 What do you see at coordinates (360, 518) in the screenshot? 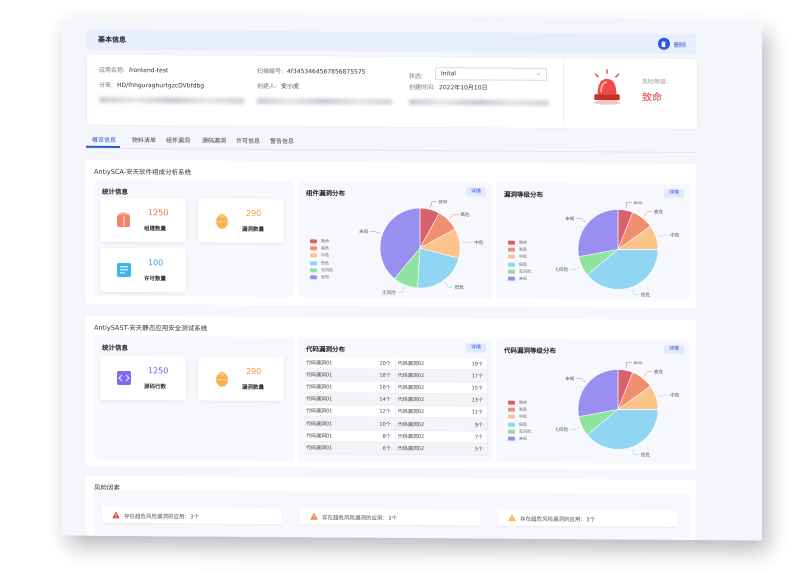
I see `risk-item-text: 存在超危风险漏洞的应用：3个` at bounding box center [360, 518].